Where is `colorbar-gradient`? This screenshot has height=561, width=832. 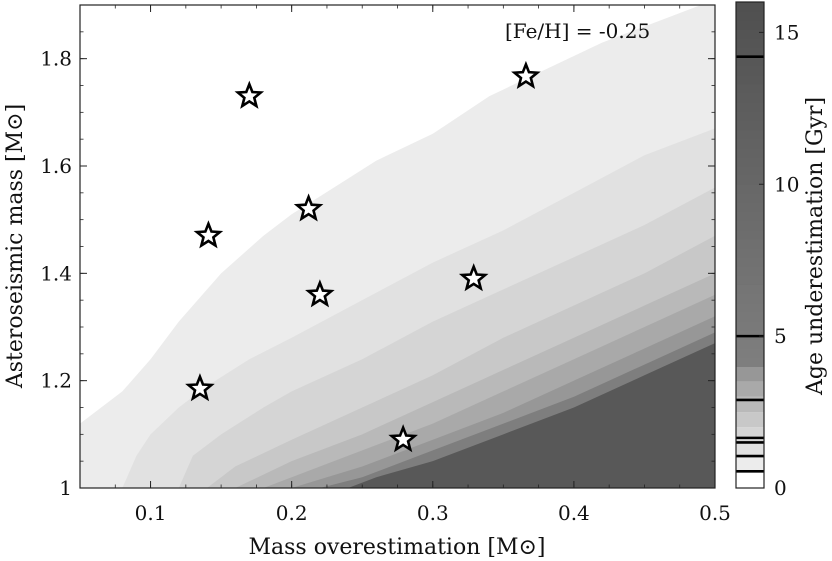 colorbar-gradient is located at coordinates (750, 245).